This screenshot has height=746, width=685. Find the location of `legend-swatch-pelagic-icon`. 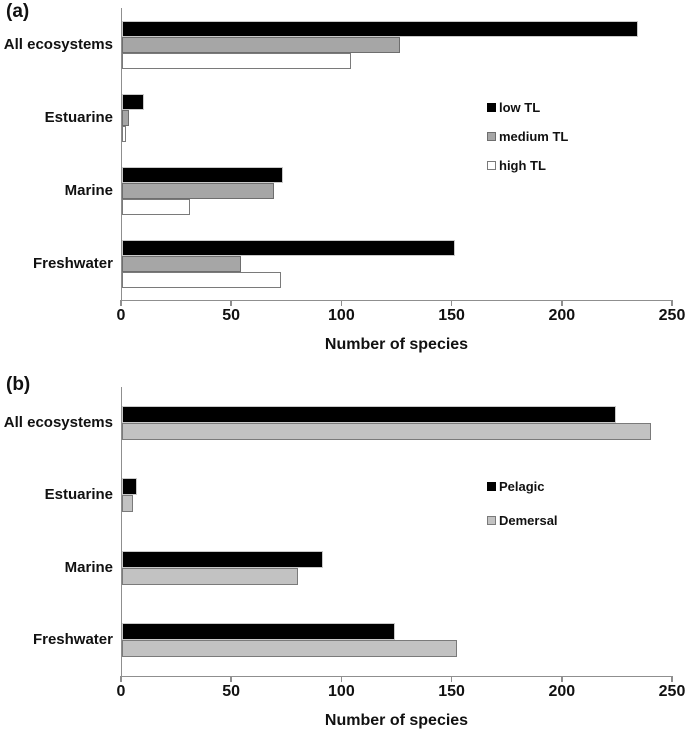

legend-swatch-pelagic-icon is located at coordinates (491, 486).